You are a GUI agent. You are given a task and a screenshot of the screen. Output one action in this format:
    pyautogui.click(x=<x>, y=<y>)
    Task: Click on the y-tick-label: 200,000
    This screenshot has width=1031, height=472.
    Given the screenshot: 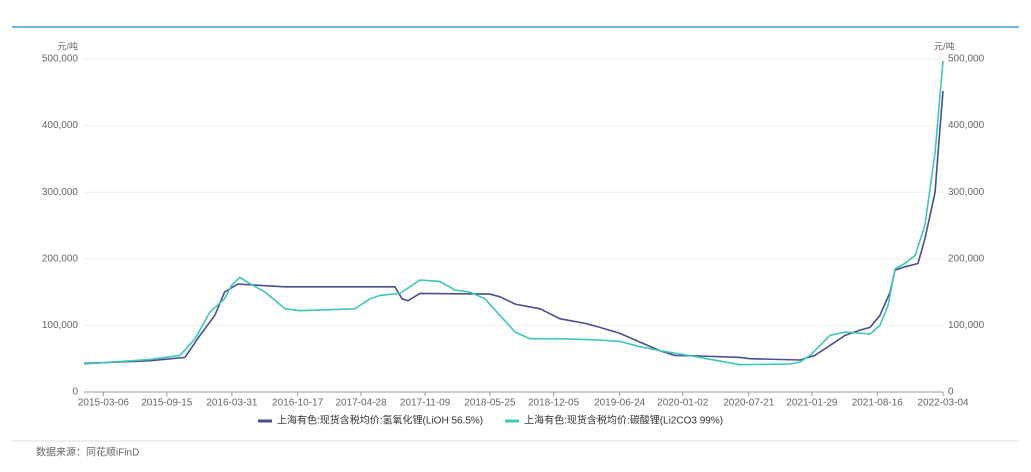 What is the action you would take?
    pyautogui.click(x=60, y=258)
    